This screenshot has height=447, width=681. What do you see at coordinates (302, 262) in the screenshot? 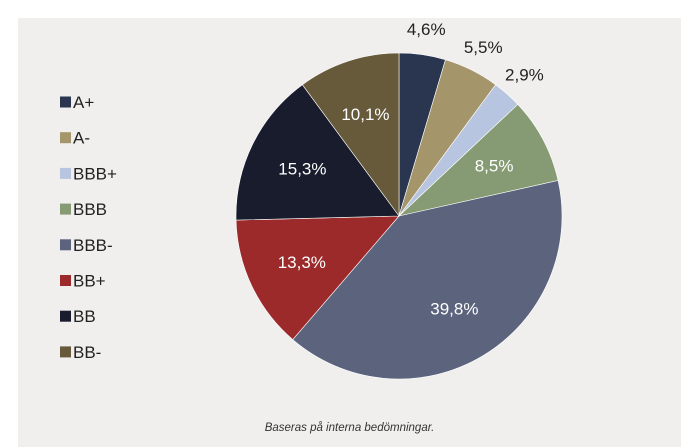
I see `data-label-bb-plus: 13,3%` at bounding box center [302, 262].